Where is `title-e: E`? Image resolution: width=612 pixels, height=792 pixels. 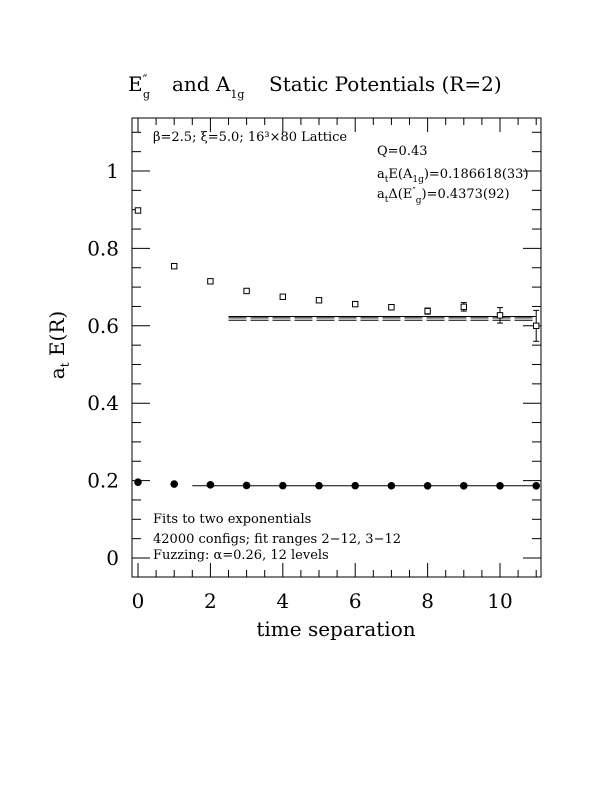 title-e: E is located at coordinates (135, 84).